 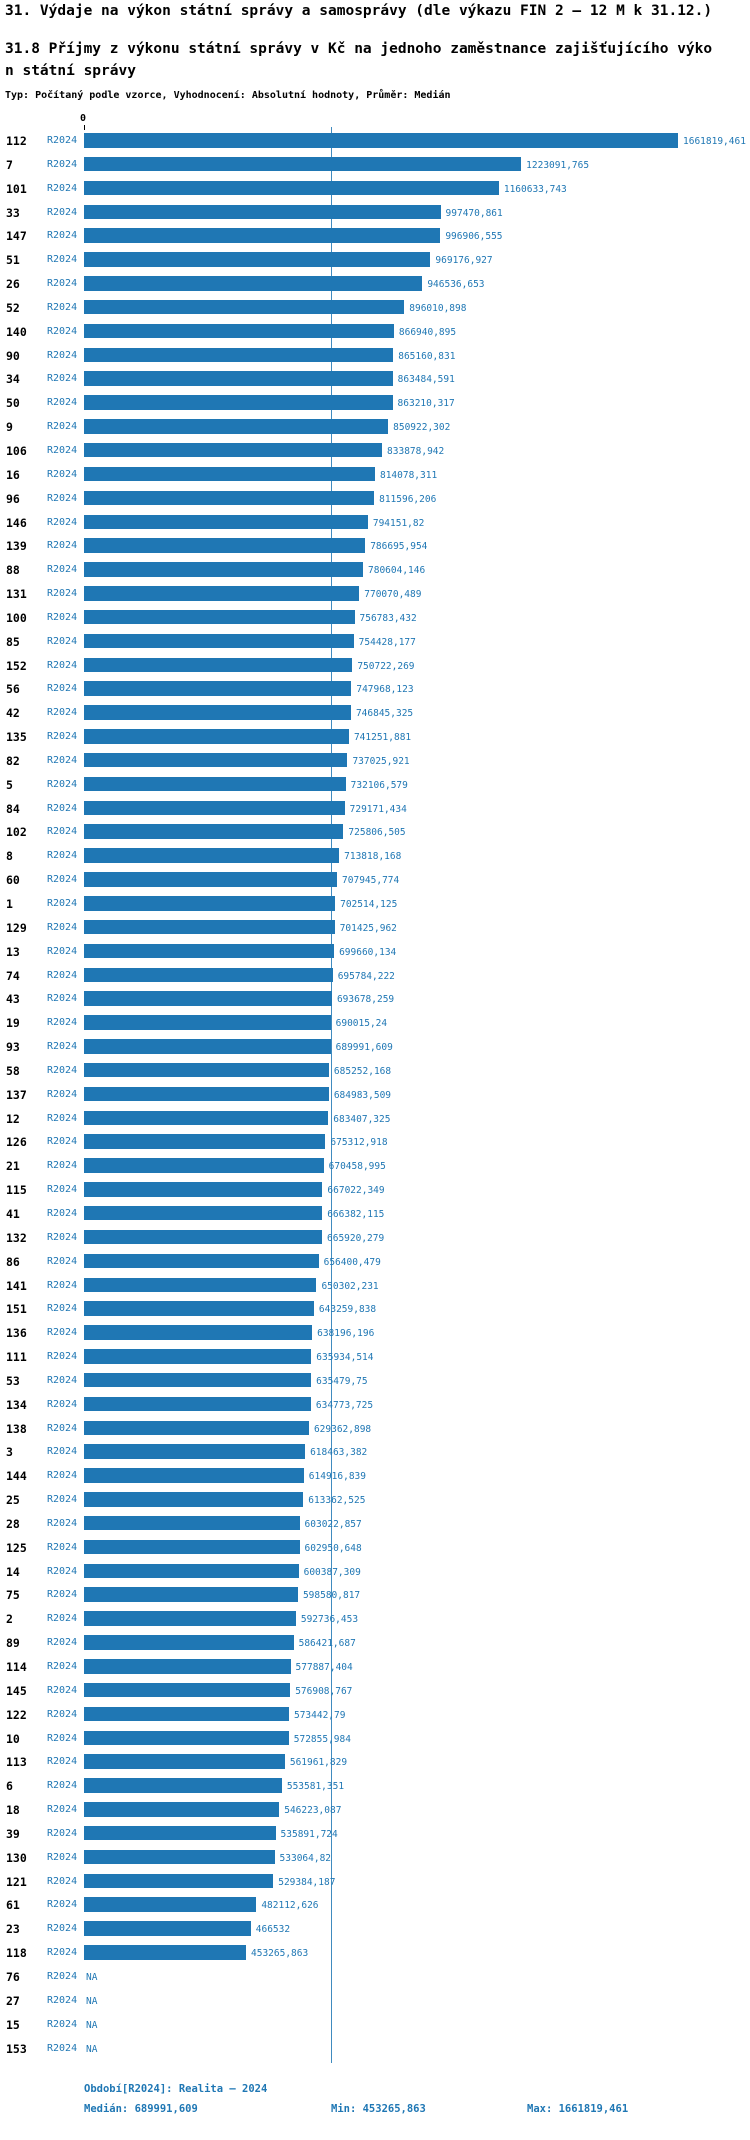 I want to click on row-id-label: 84, so click(x=13, y=808).